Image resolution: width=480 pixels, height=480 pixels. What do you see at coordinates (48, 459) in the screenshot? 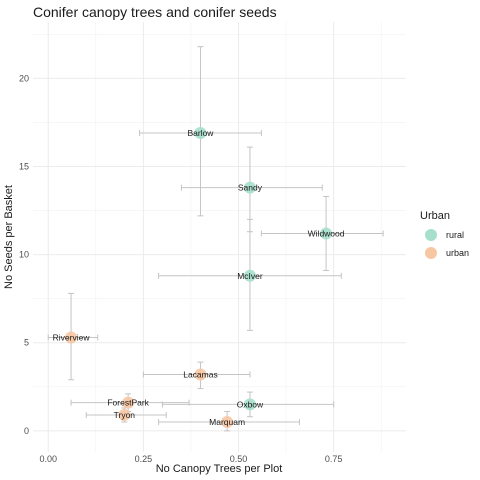
I see `x-tick-label: 0.00` at bounding box center [48, 459].